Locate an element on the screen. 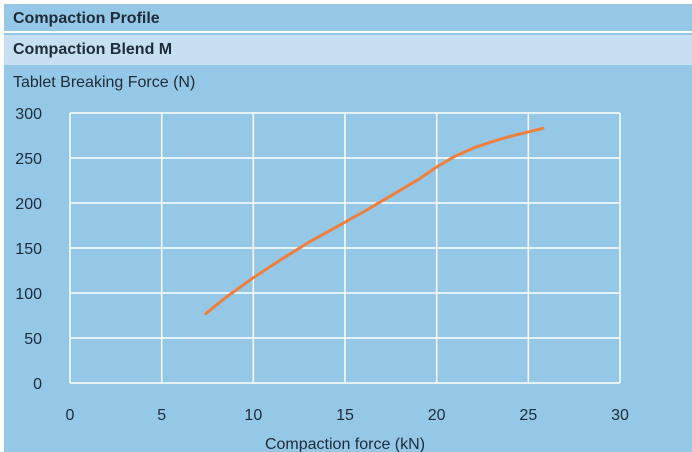 This screenshot has width=692, height=452. x-tick-label: 30 is located at coordinates (620, 415).